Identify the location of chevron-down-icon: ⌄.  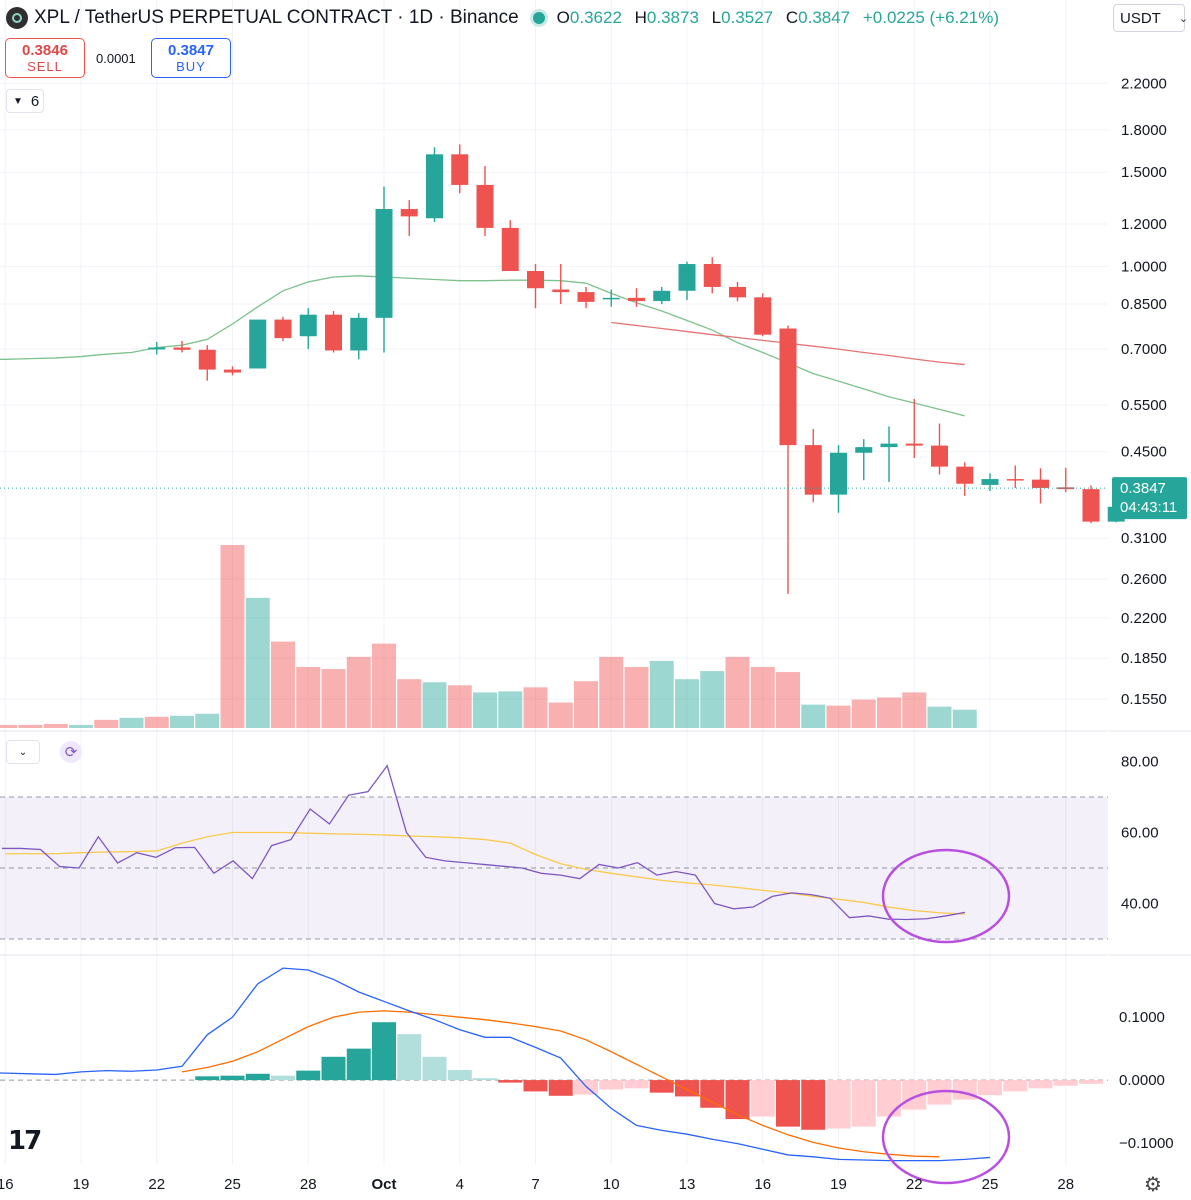
(1183, 18).